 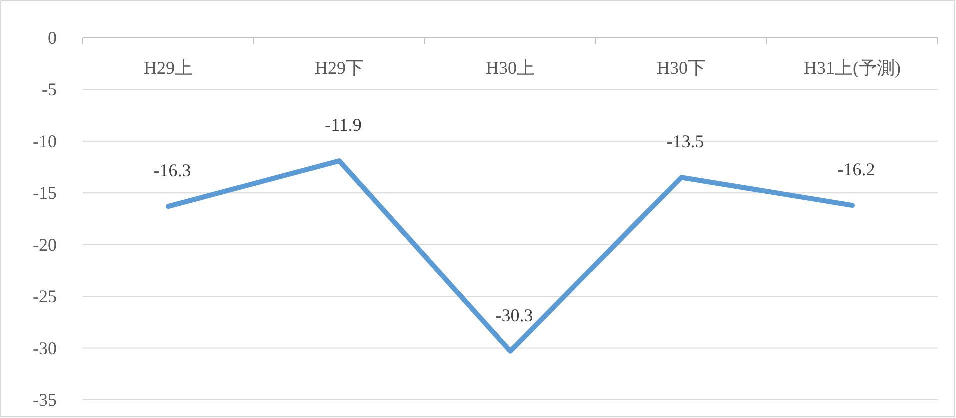 What do you see at coordinates (49, 90) in the screenshot?
I see `y-tick-label: -5` at bounding box center [49, 90].